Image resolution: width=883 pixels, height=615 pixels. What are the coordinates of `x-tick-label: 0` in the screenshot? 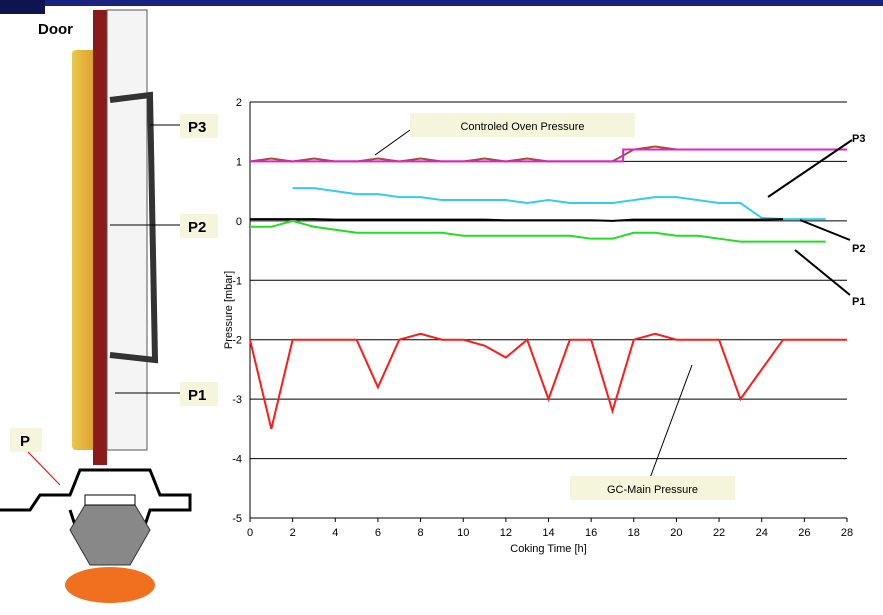 It's located at (250, 533).